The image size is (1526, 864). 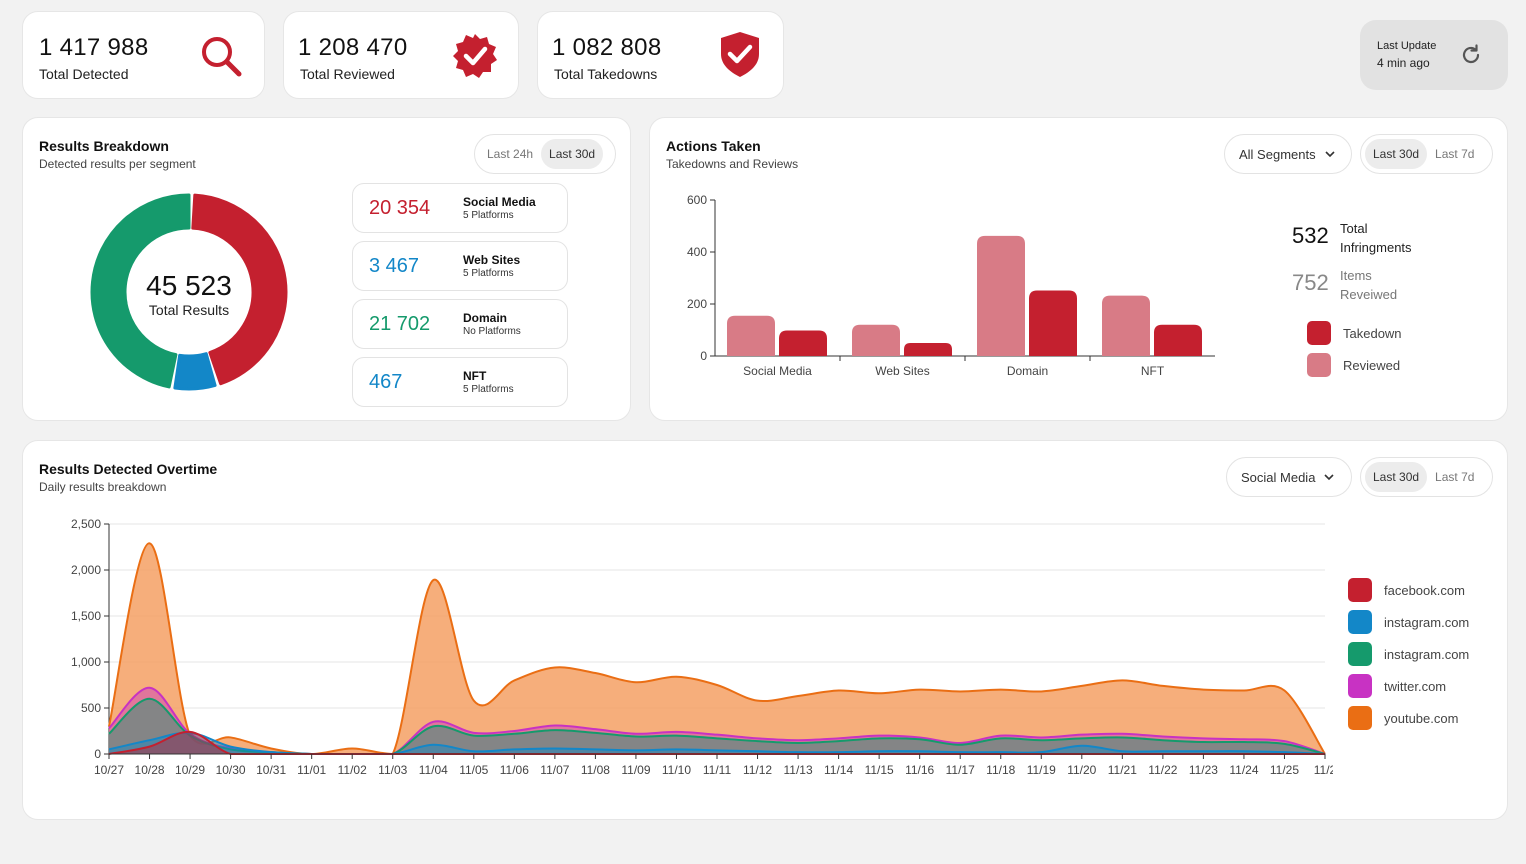 What do you see at coordinates (1126, 325) in the screenshot?
I see `bar-reviewed-nft` at bounding box center [1126, 325].